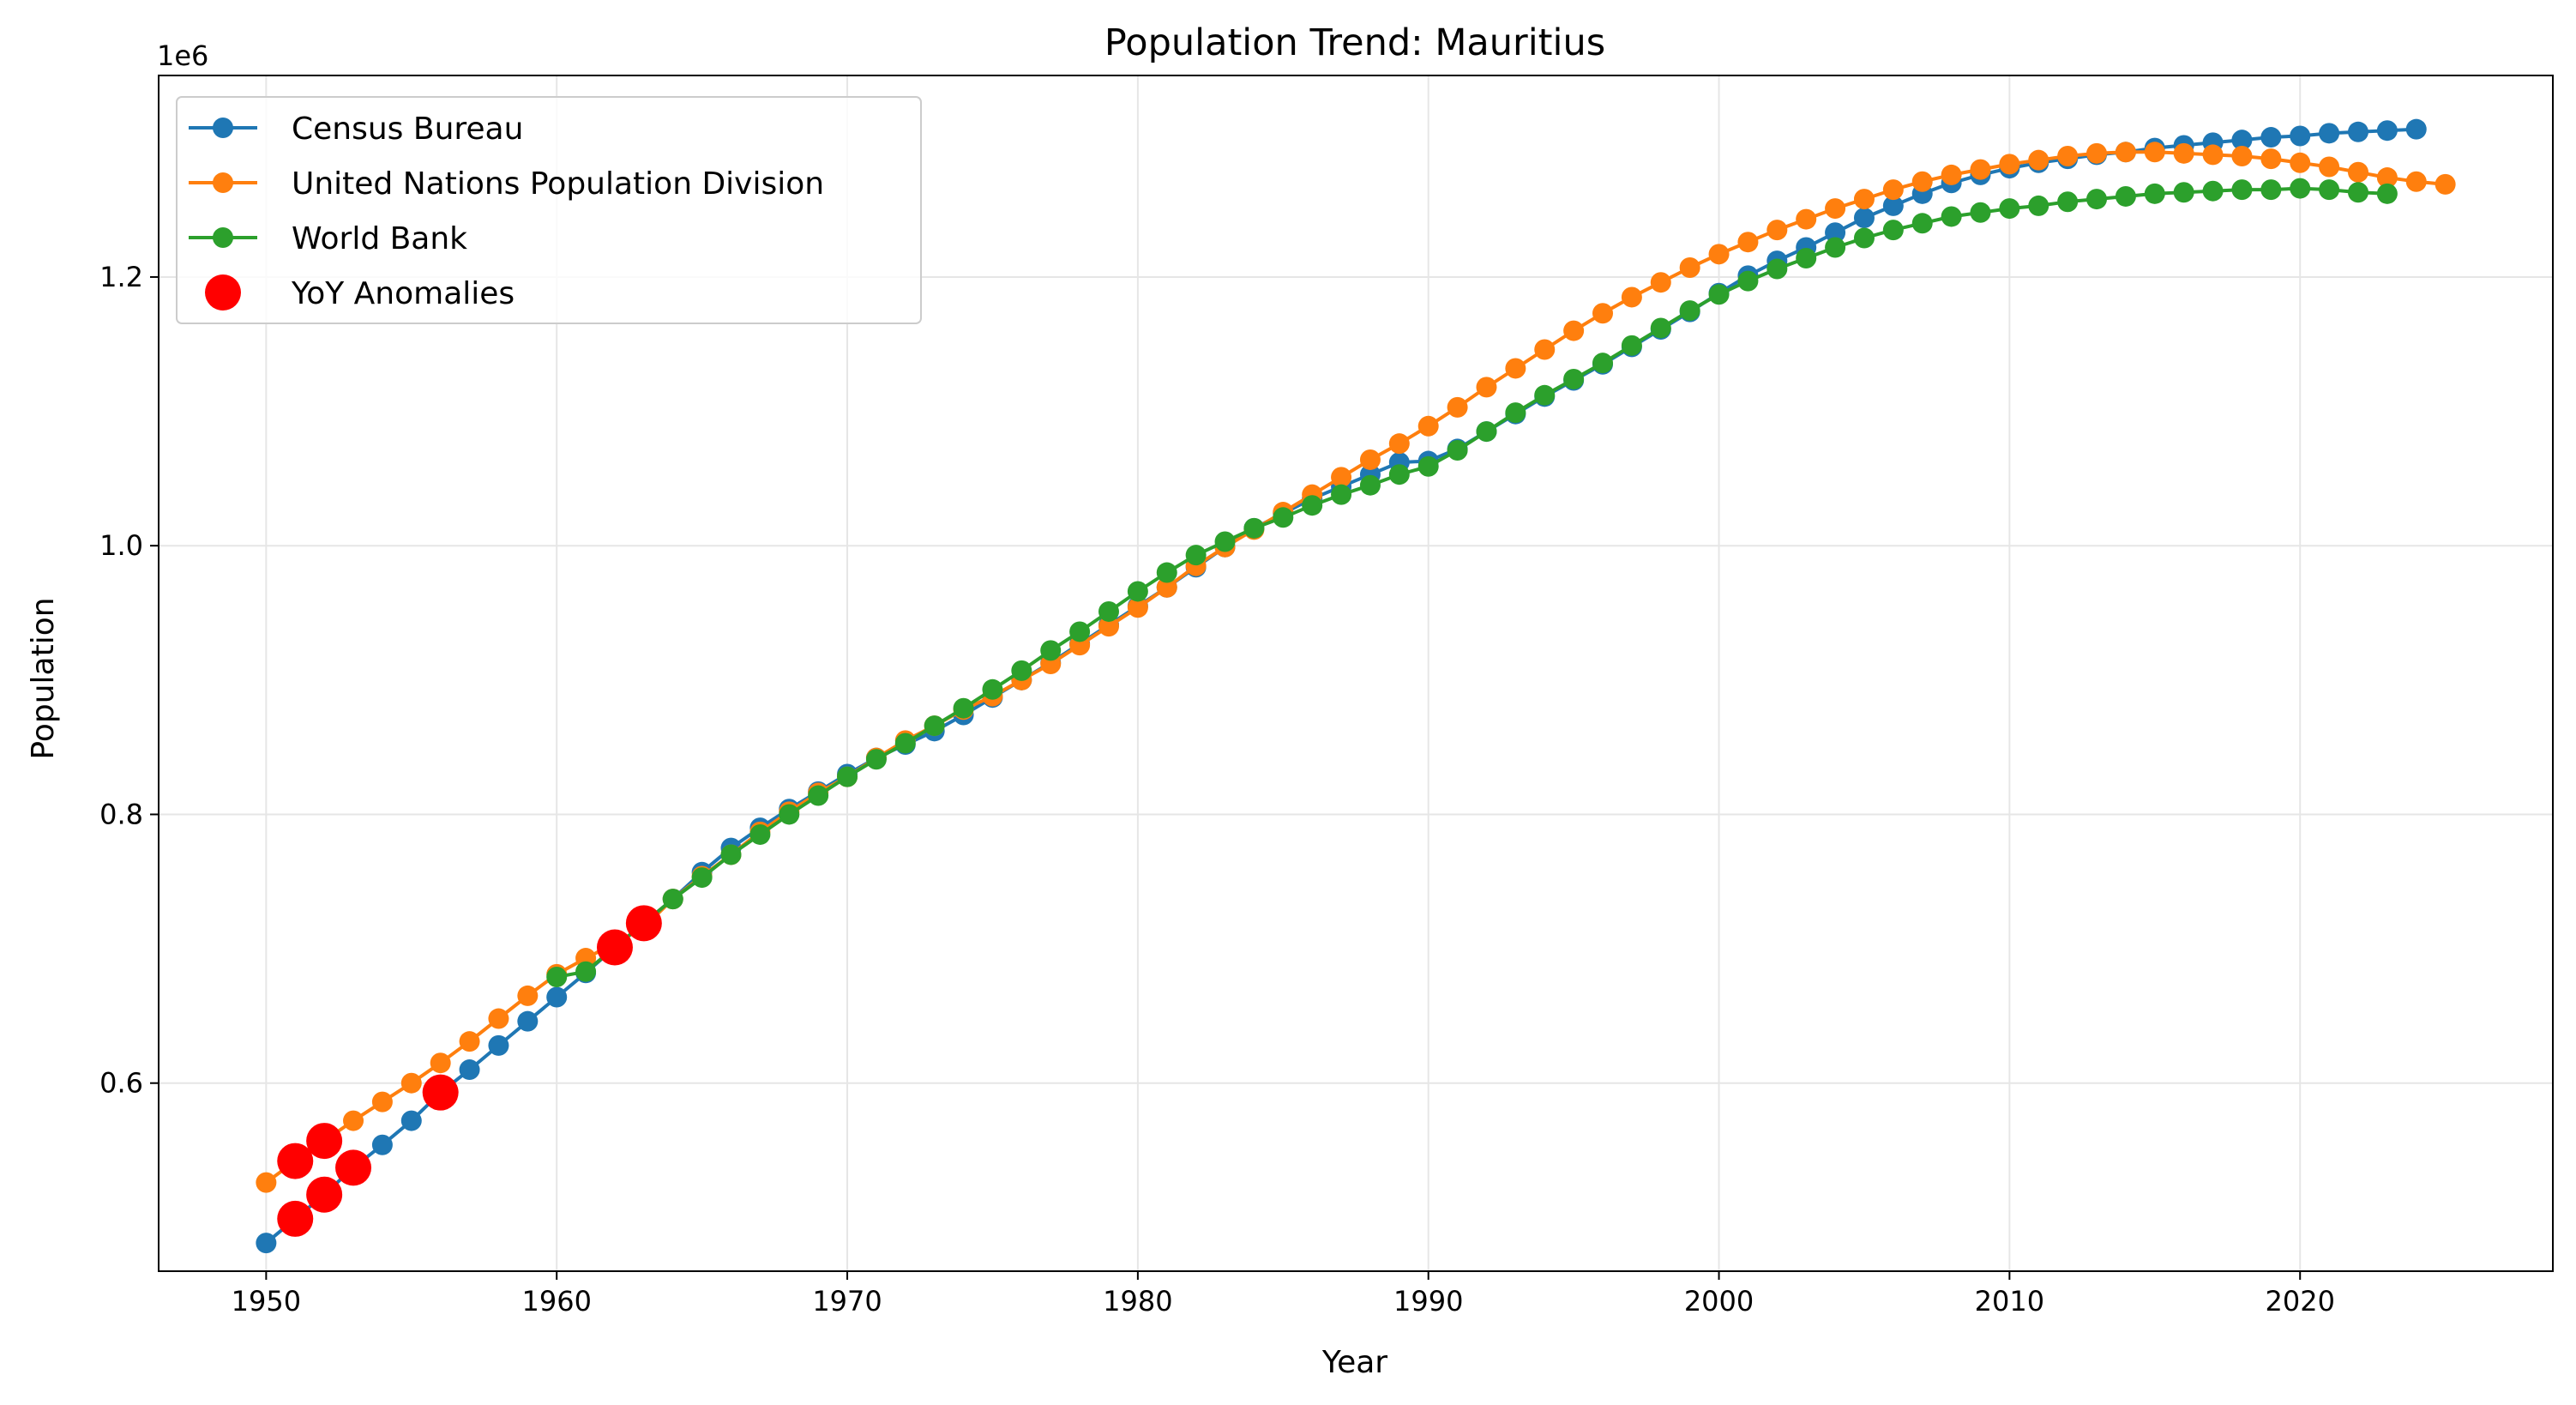  Describe the element at coordinates (556, 1301) in the screenshot. I see `x-tick-label: 1960` at that location.